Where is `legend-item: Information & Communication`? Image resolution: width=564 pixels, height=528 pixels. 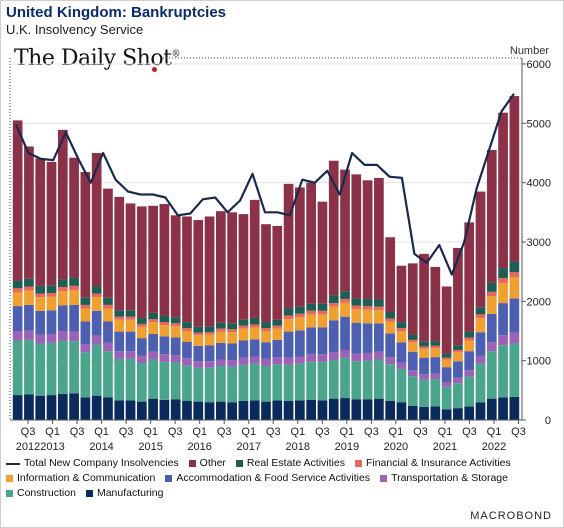
legend-item: Information & Communication is located at coordinates (80, 478).